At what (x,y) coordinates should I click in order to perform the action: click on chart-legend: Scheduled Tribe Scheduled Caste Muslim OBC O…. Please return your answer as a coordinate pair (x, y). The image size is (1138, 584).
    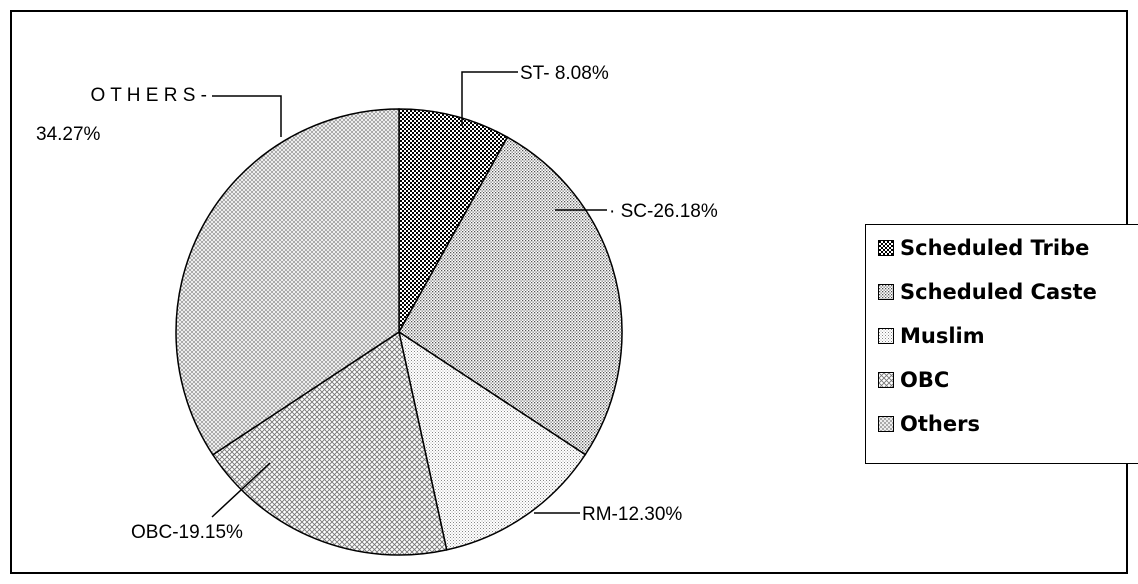
    Looking at the image, I should click on (1001, 344).